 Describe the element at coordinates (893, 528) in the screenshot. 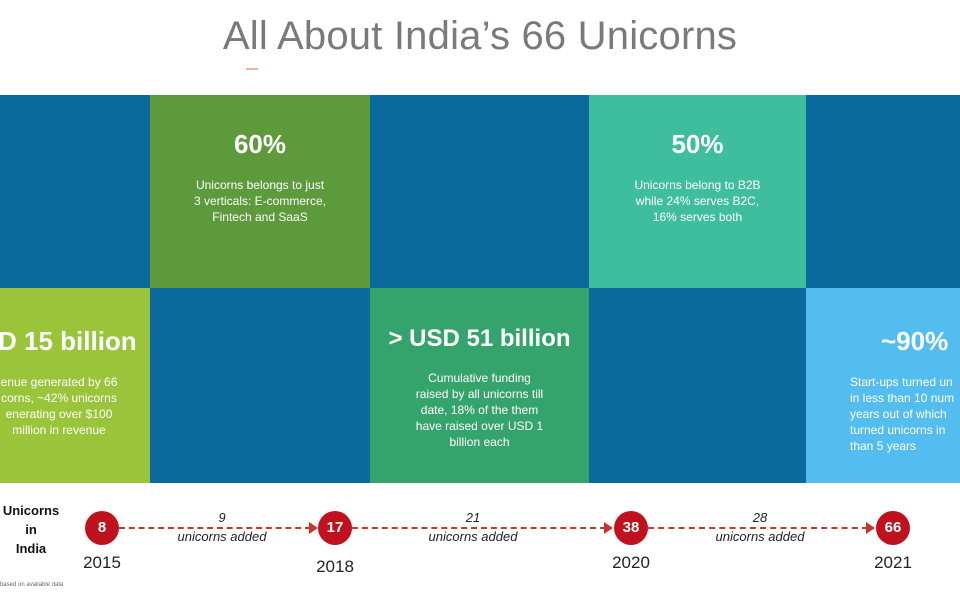

I see `timeline-node: 66` at that location.